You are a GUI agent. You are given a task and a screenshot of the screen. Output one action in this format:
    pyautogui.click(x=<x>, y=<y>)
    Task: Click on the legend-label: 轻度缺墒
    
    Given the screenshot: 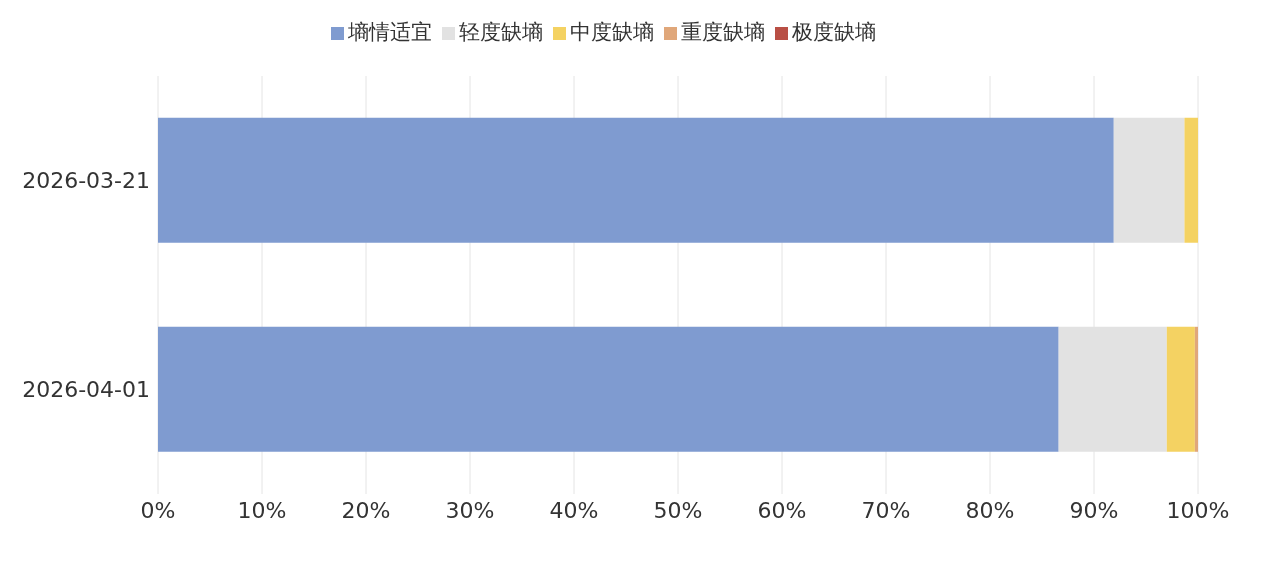 What is the action you would take?
    pyautogui.click(x=500, y=32)
    